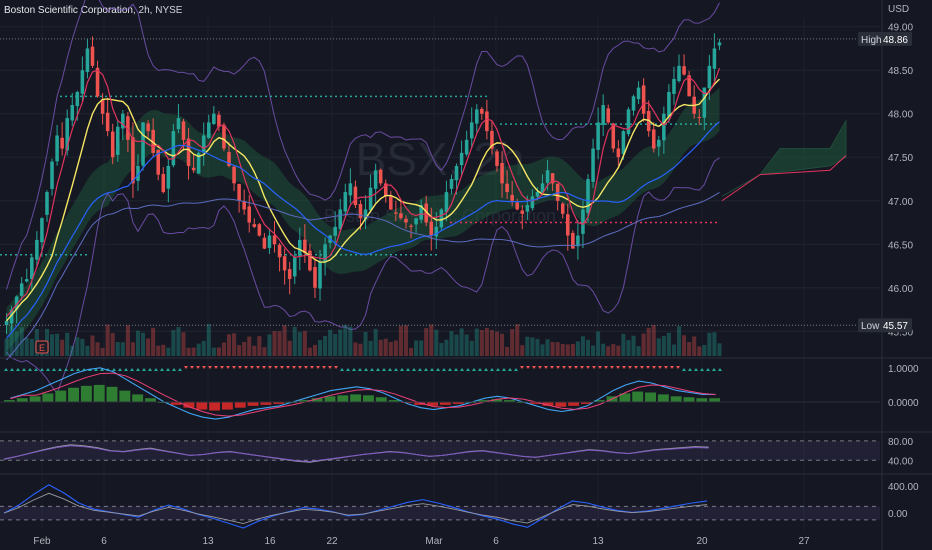  Describe the element at coordinates (144, 10) in the screenshot. I see `interval-label: 2h` at that location.